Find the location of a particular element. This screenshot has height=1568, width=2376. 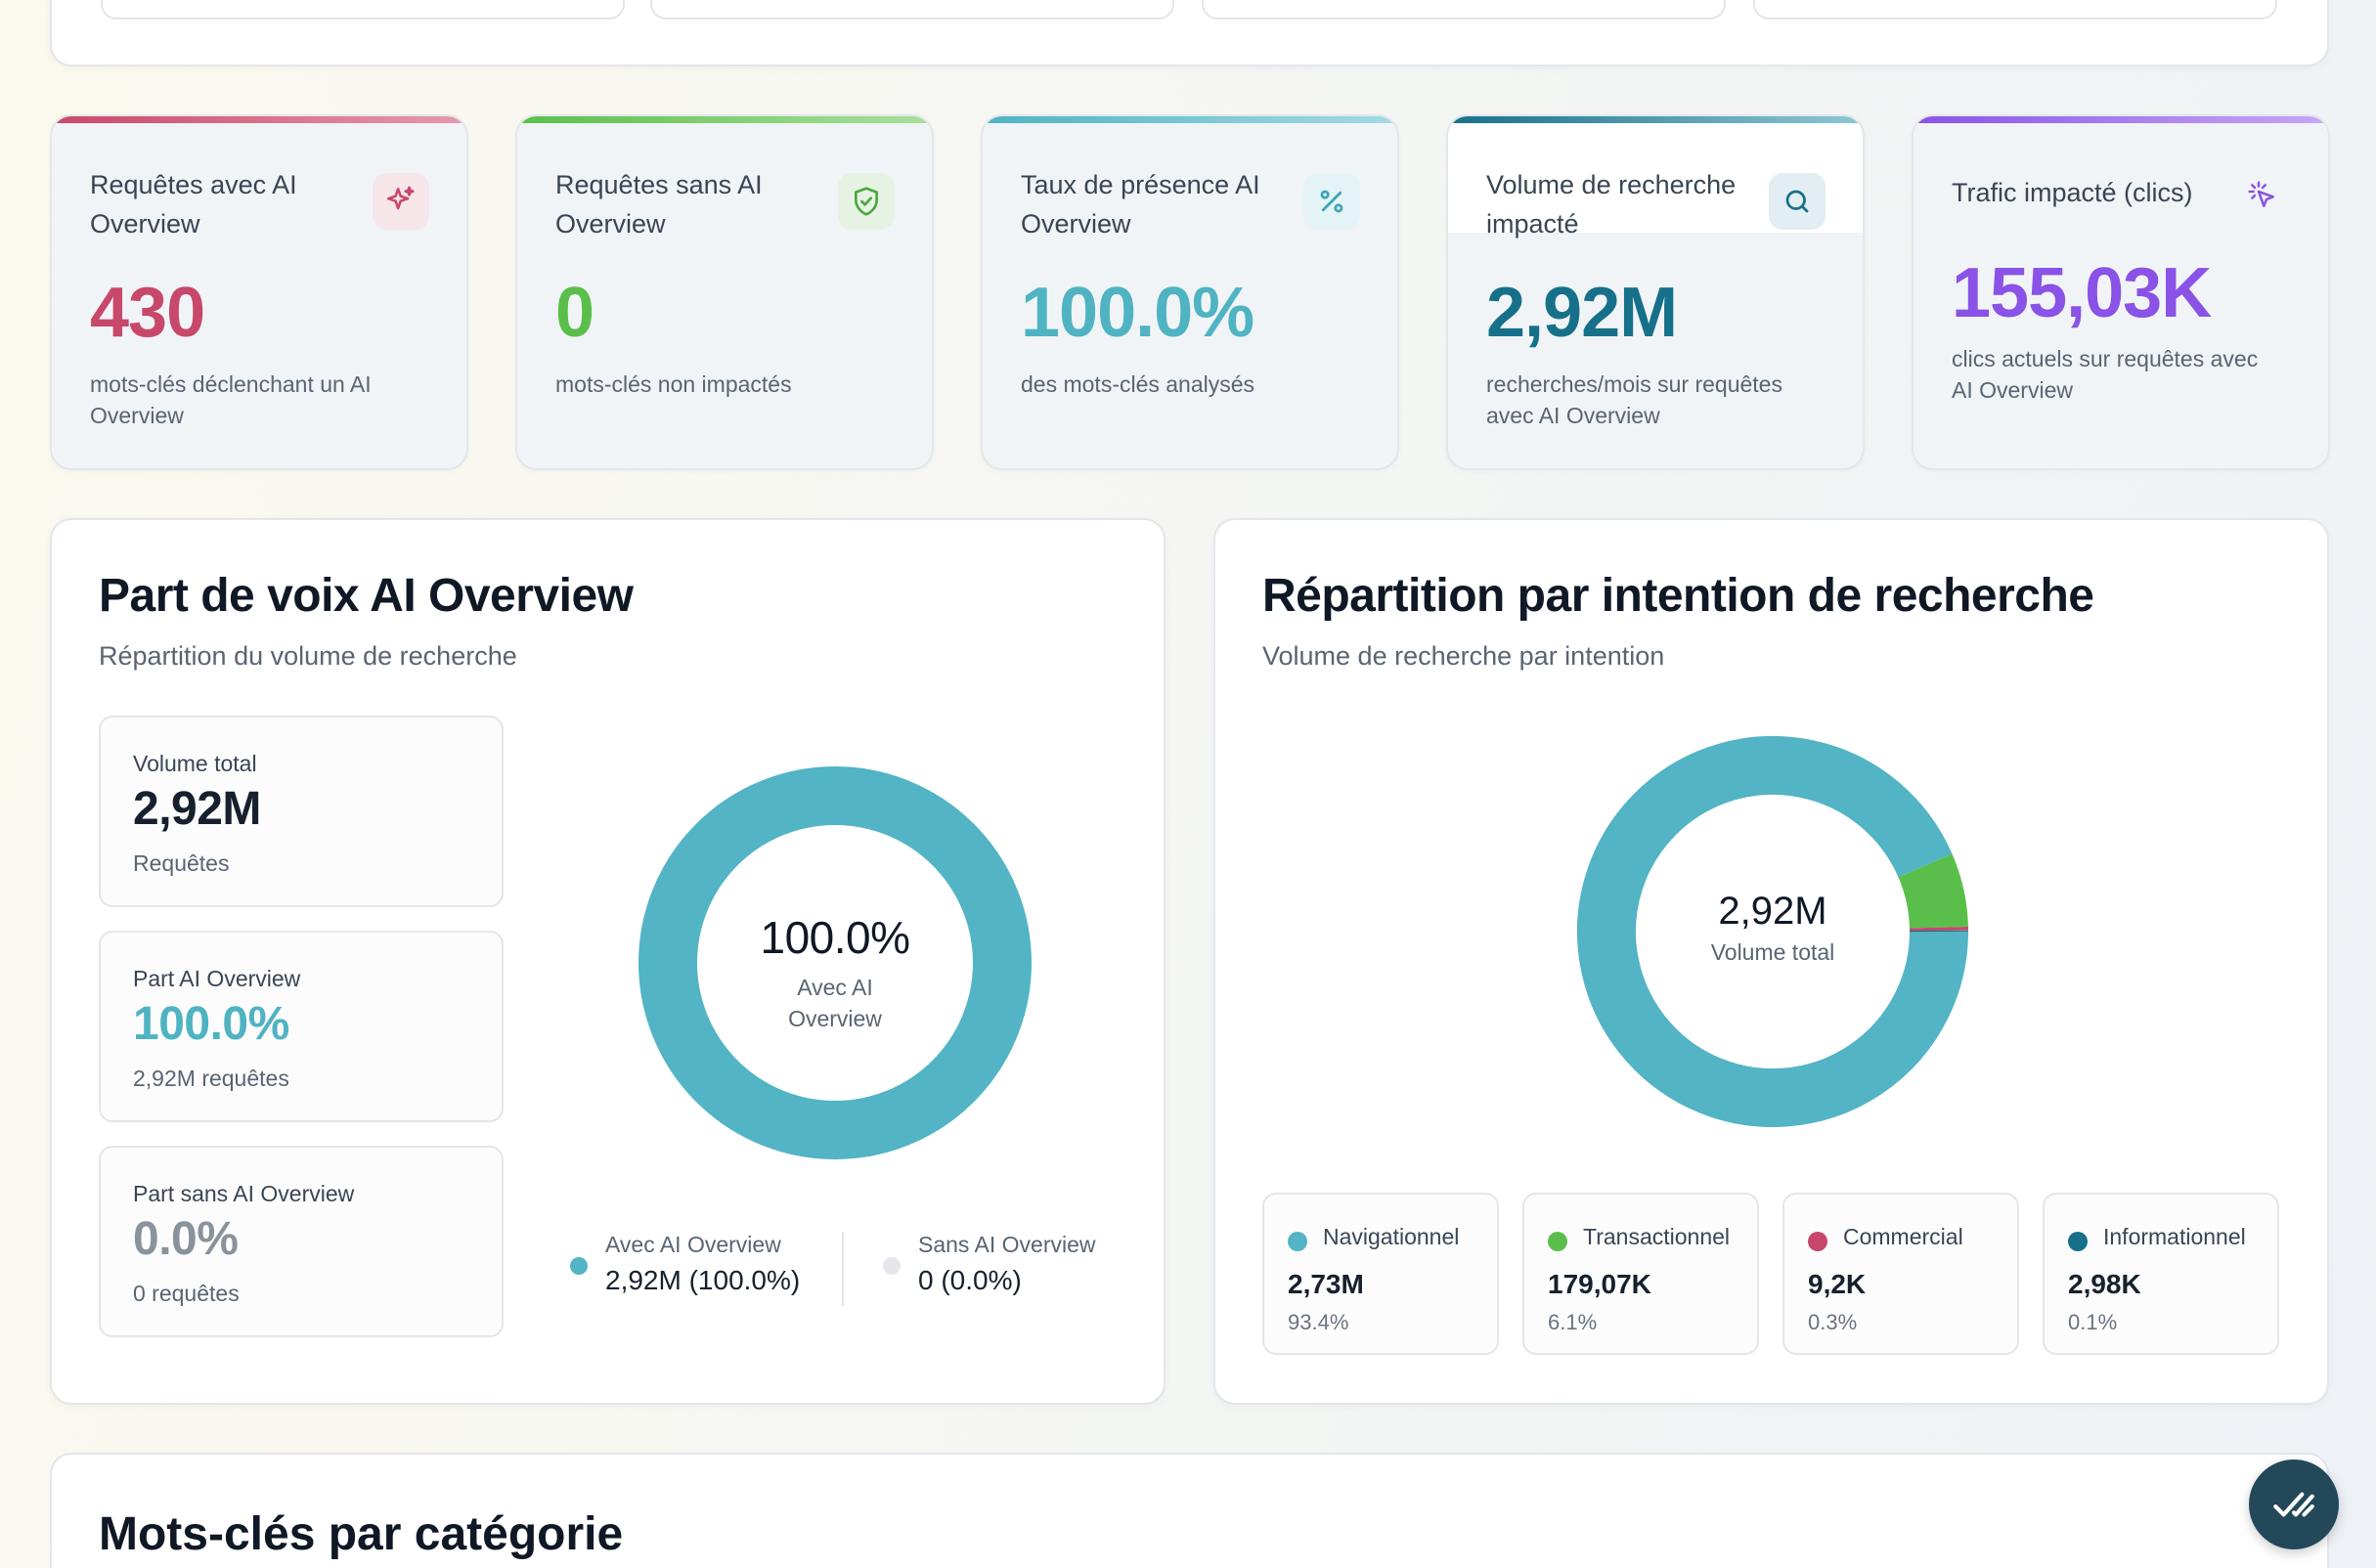

assistant-button is located at coordinates (2294, 1504).